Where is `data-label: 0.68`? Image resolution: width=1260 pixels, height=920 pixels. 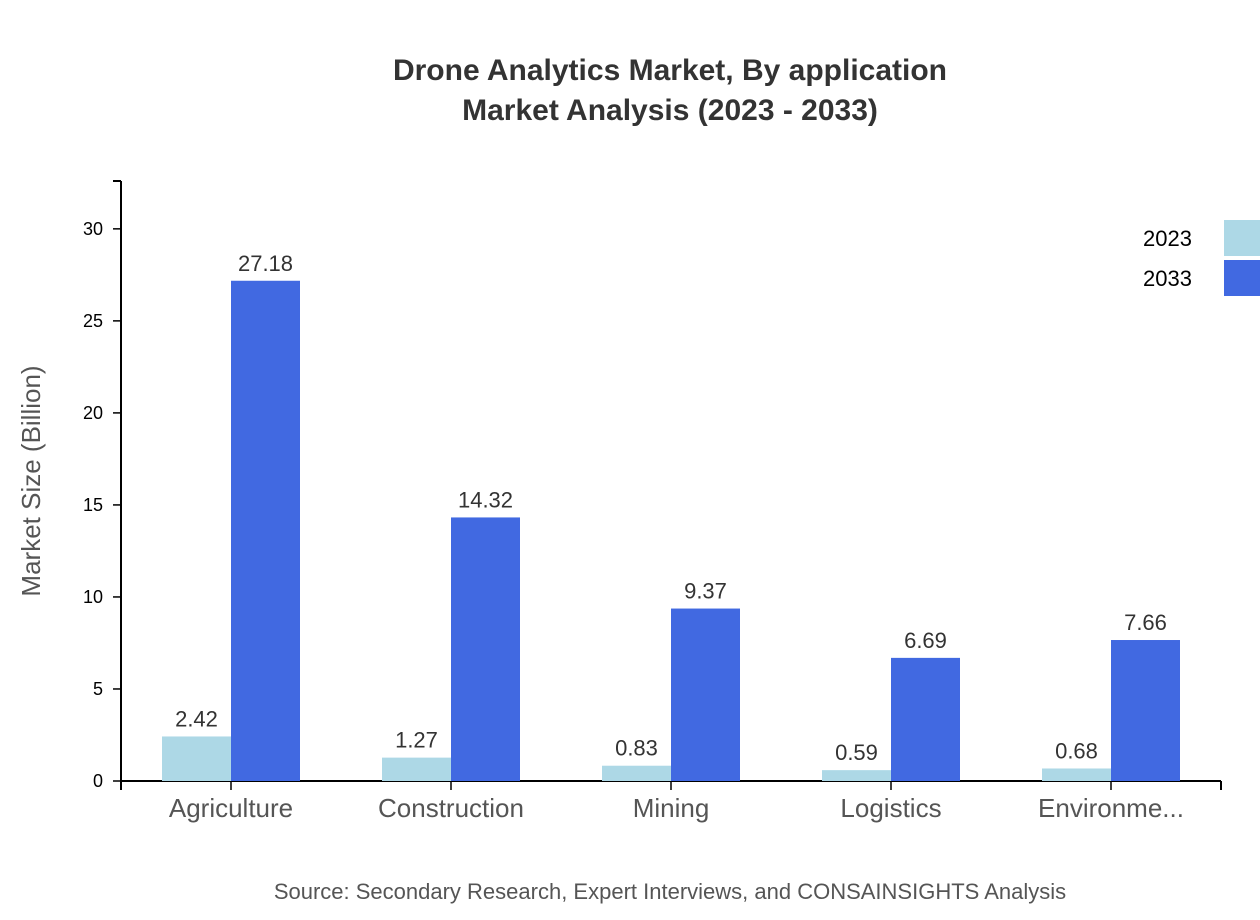
data-label: 0.68 is located at coordinates (1076, 750).